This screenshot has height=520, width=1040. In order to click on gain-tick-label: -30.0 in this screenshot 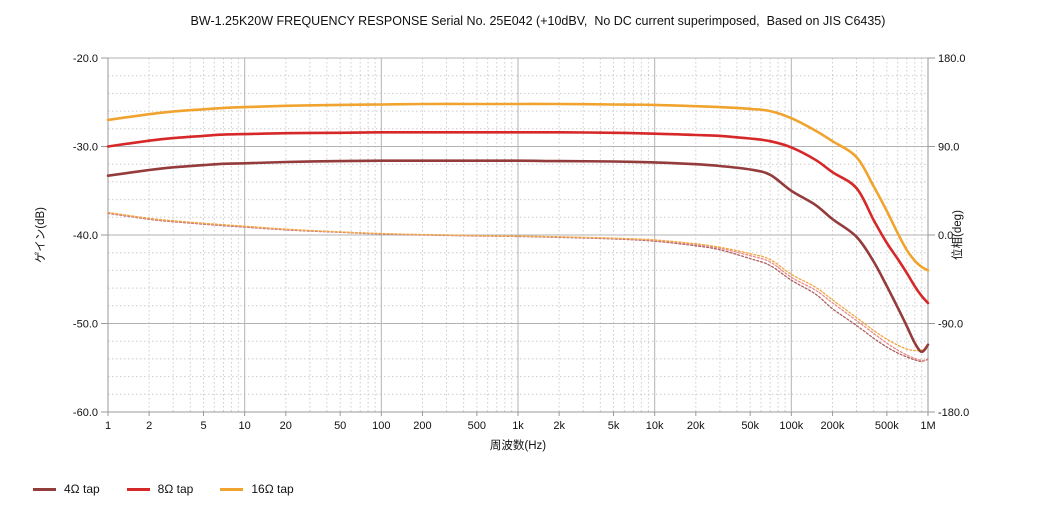, I will do `click(85, 148)`.